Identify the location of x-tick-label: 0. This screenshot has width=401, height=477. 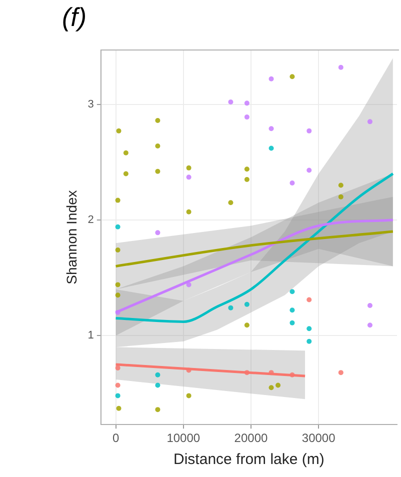
(116, 438).